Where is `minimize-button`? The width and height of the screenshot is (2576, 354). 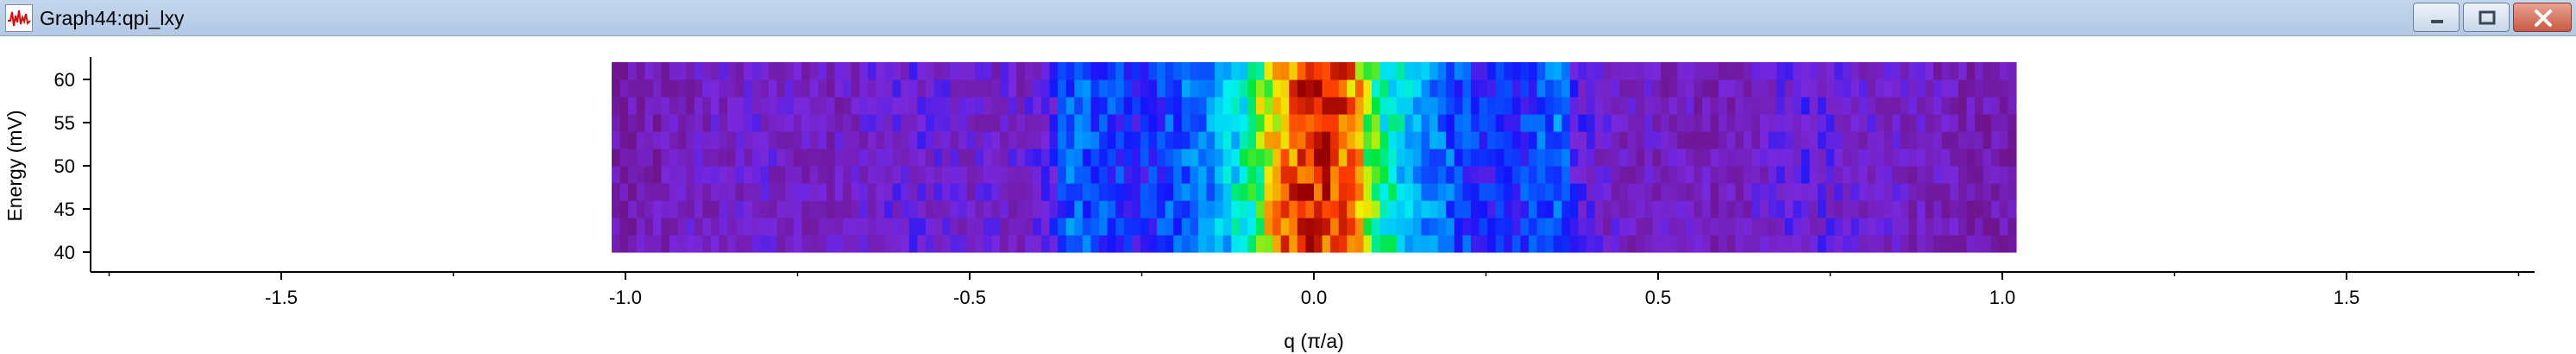 minimize-button is located at coordinates (2436, 18).